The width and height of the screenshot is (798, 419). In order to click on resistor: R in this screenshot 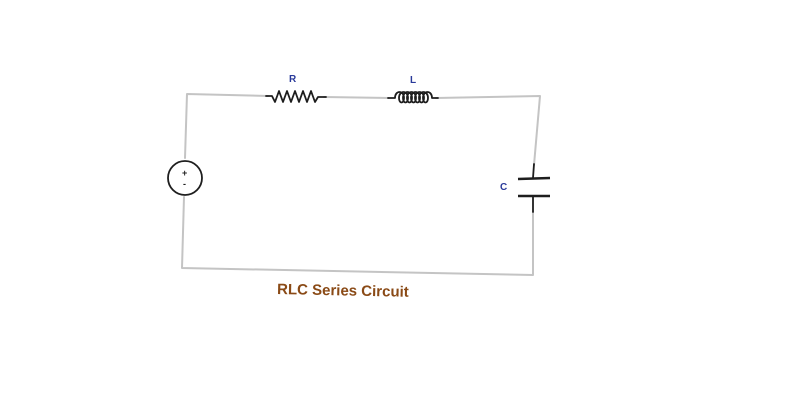, I will do `click(296, 88)`.